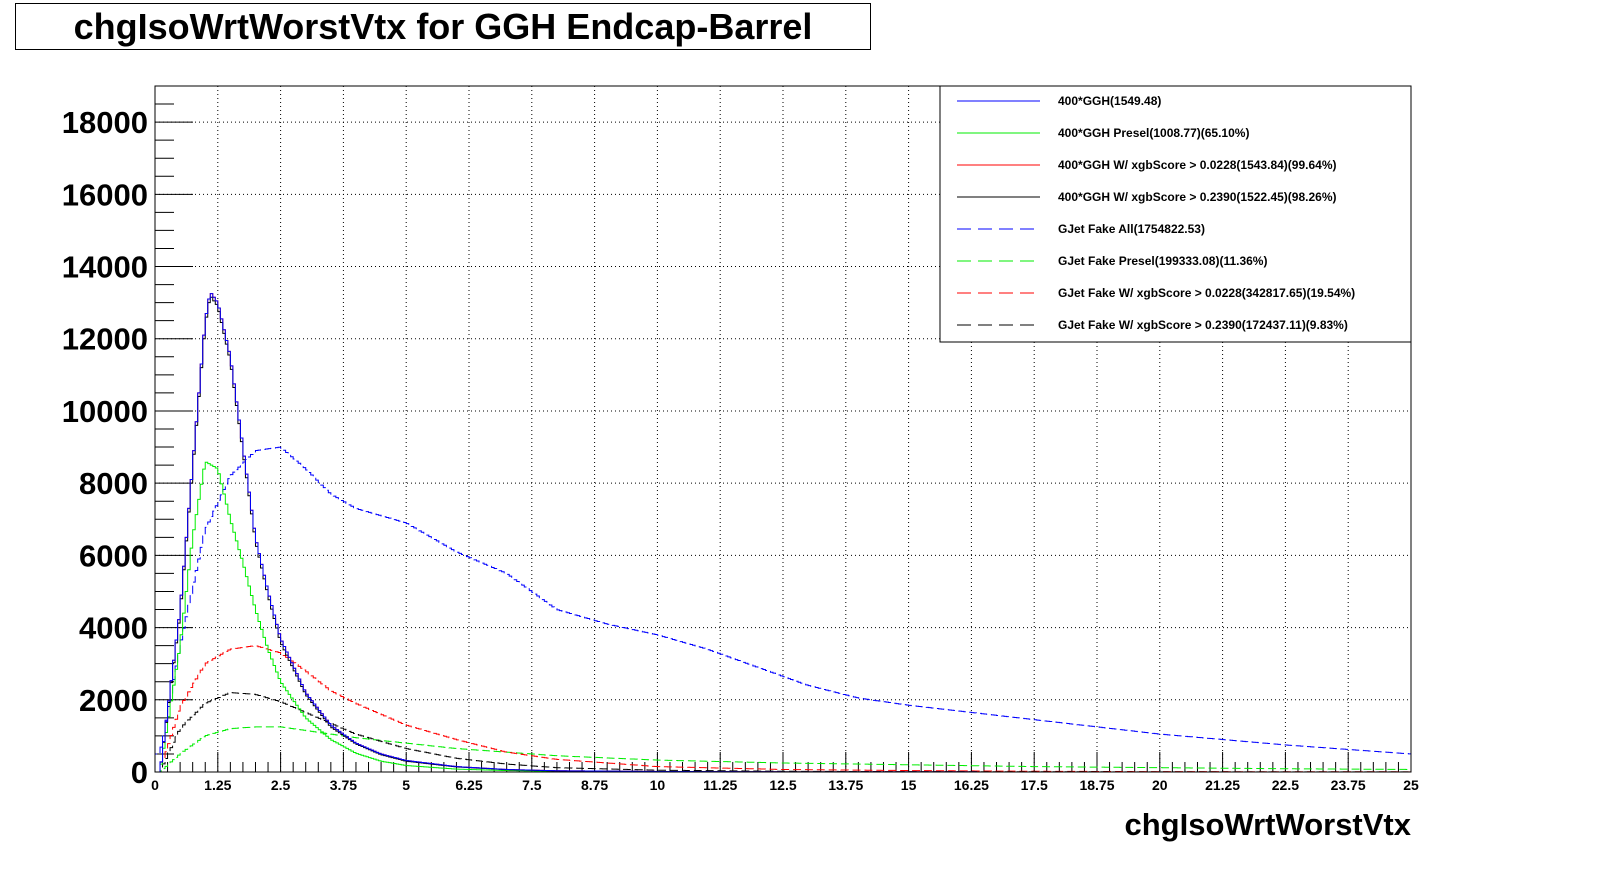  What do you see at coordinates (105, 339) in the screenshot?
I see `y-tick-label: 12000` at bounding box center [105, 339].